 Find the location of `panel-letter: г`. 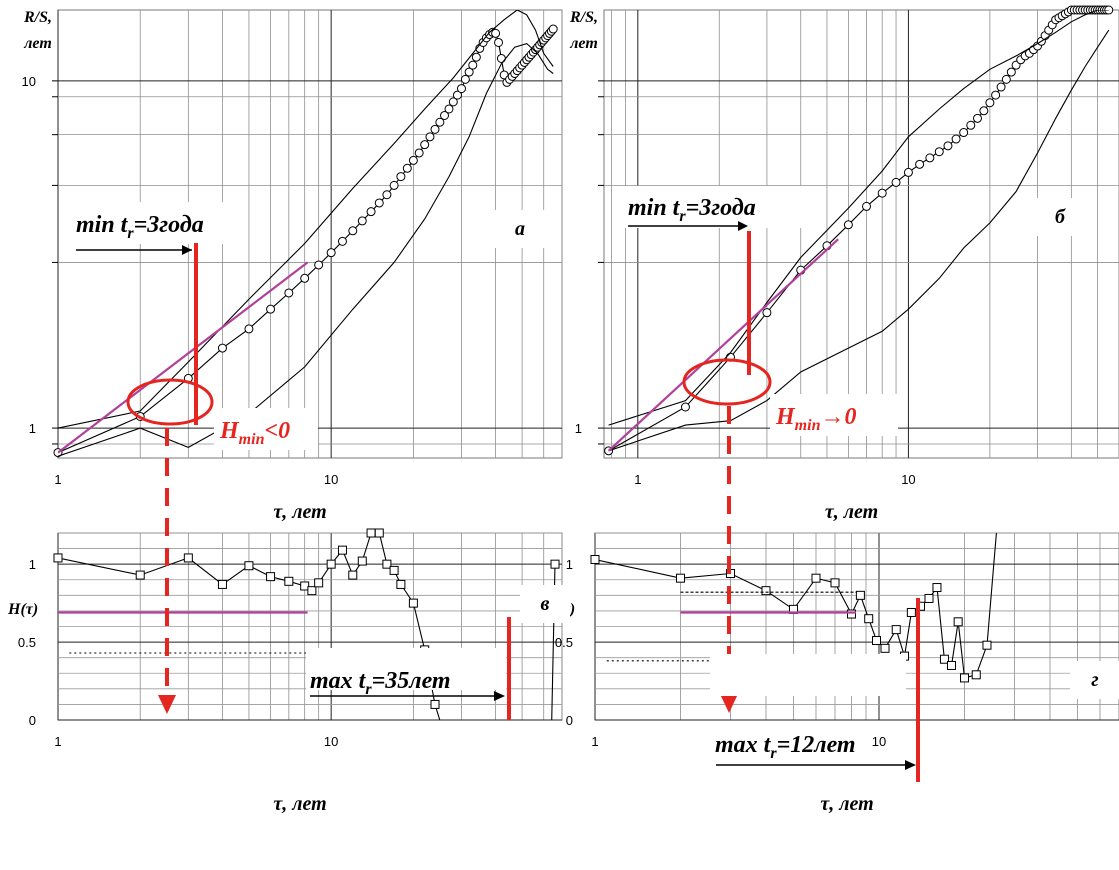

panel-letter: г is located at coordinates (1094, 680).